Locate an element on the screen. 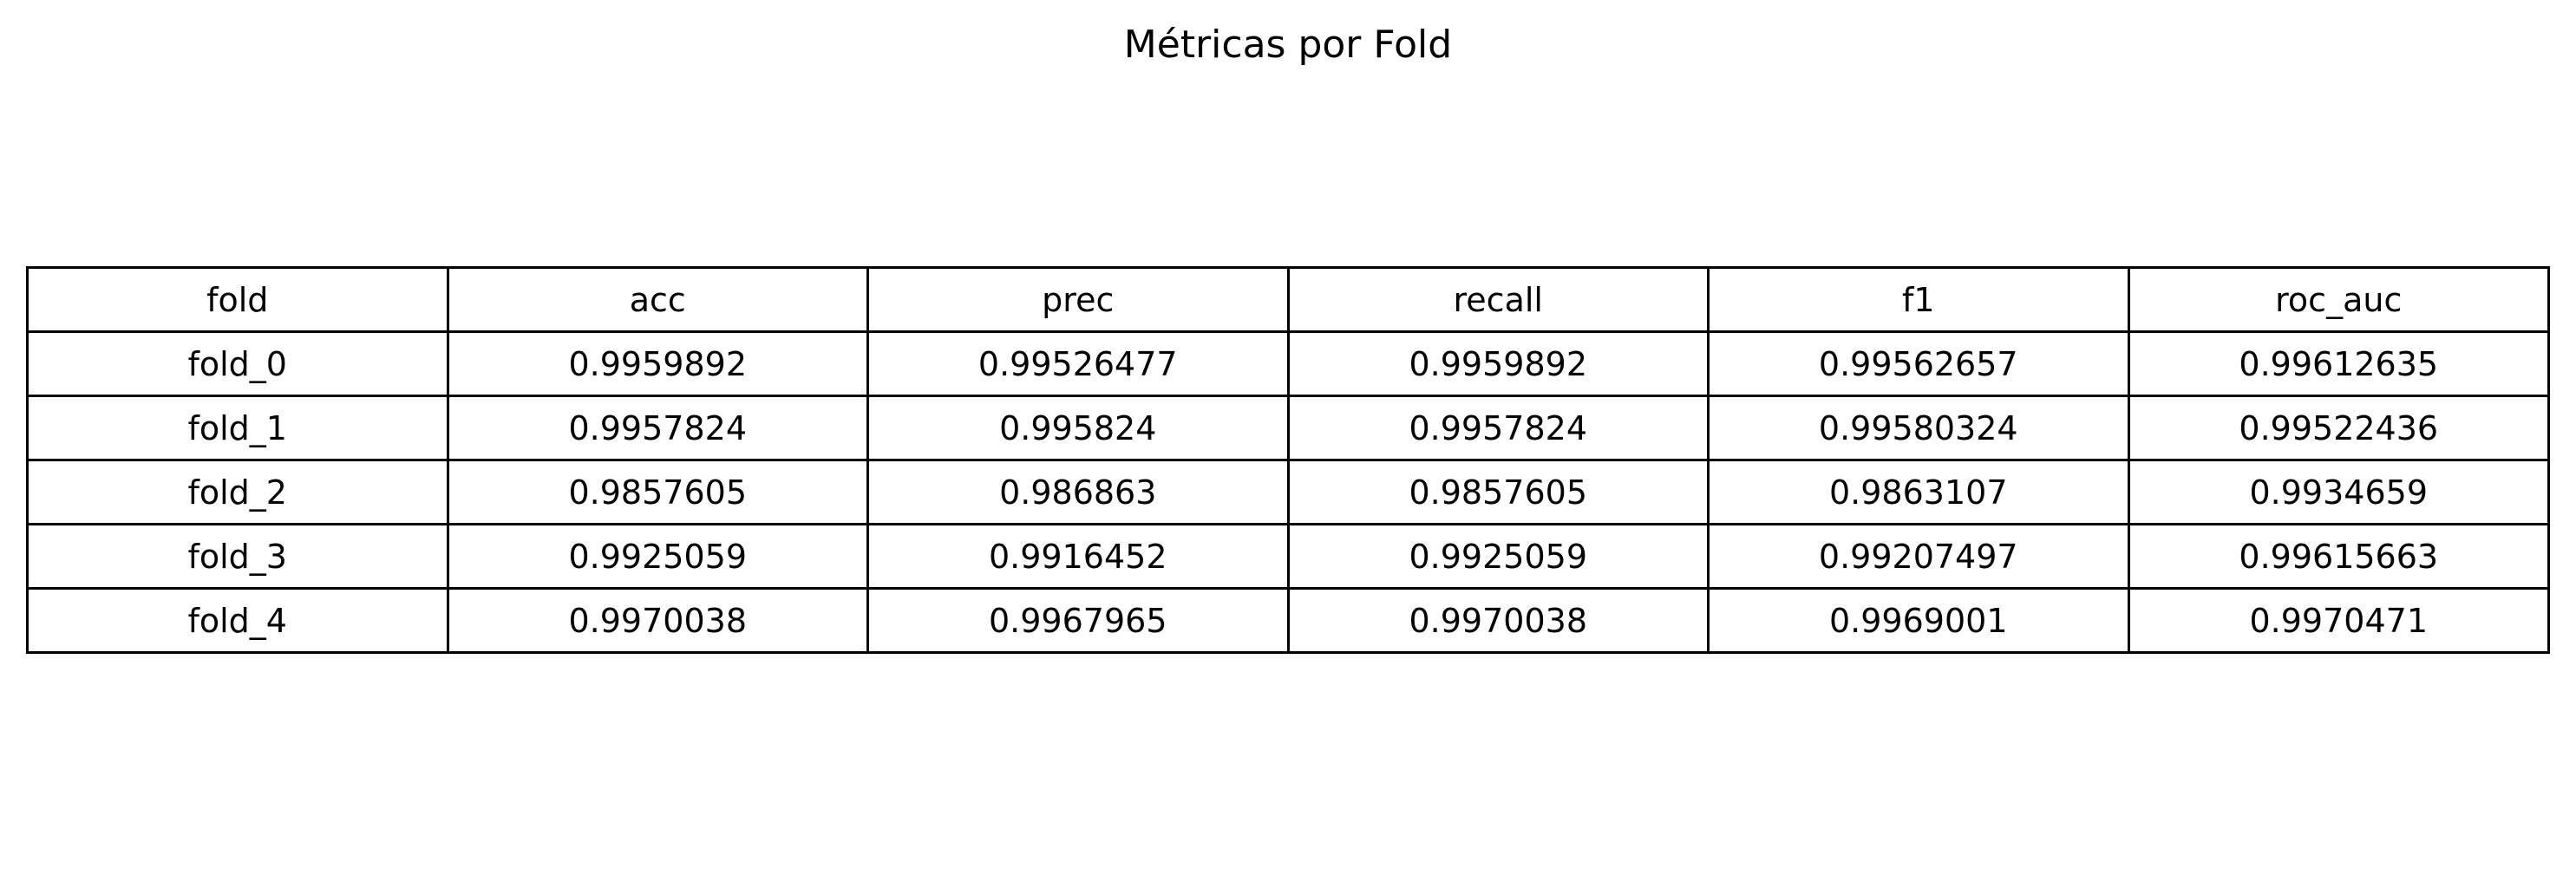 The height and width of the screenshot is (881, 2576). table-cell-roc-auc: 0.99522436 is located at coordinates (2338, 428).